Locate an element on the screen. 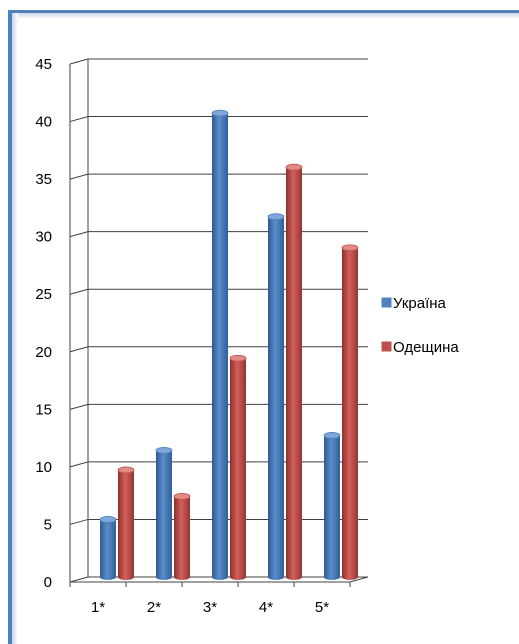 The height and width of the screenshot is (644, 519). gridline is located at coordinates (218, 61).